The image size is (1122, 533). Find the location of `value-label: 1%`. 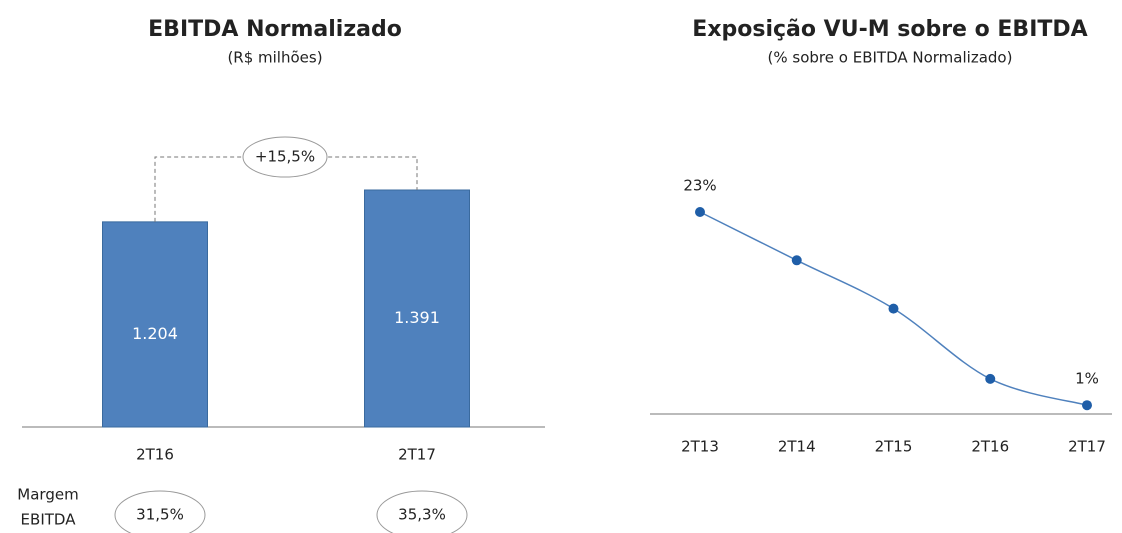

value-label: 1% is located at coordinates (1087, 379).